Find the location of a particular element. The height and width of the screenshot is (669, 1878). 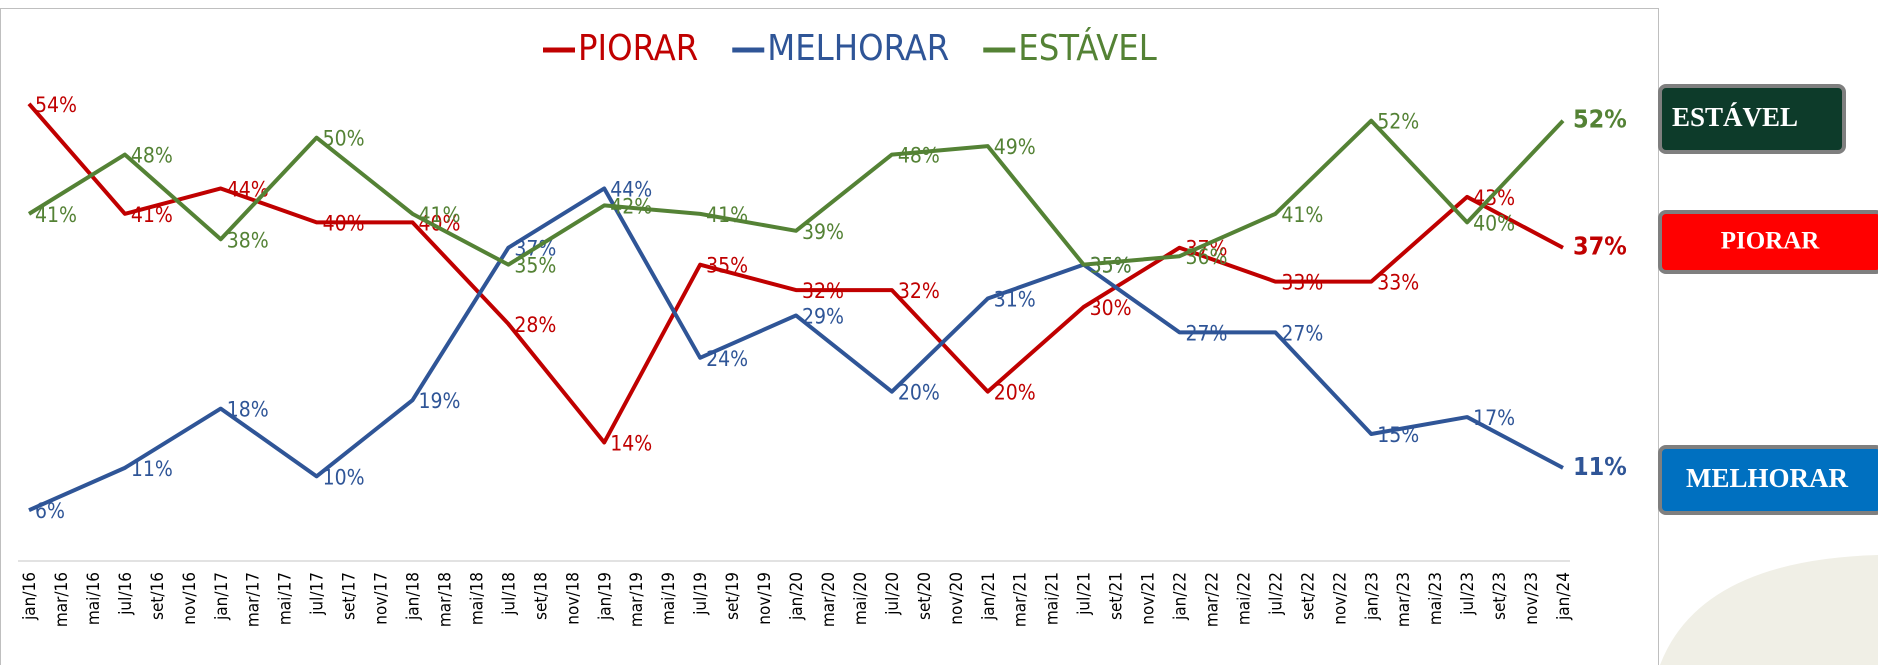

legend-label: PIORAR is located at coordinates (638, 48).